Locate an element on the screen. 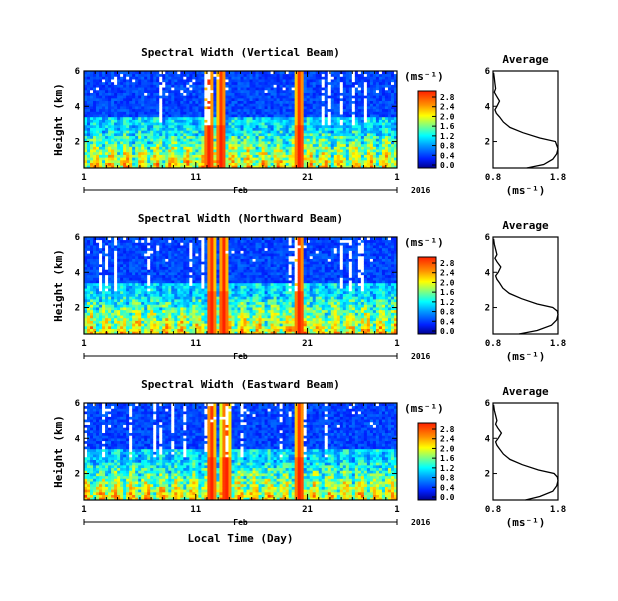  year-label: 2016 is located at coordinates (420, 190).